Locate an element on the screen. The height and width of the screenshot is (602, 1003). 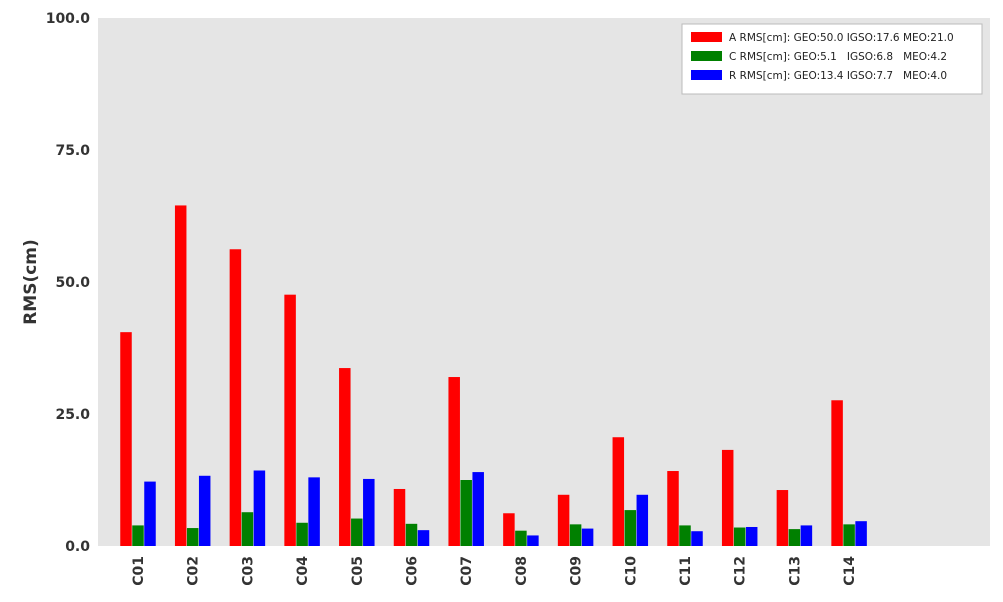
bar-r-c14 is located at coordinates (861, 533).